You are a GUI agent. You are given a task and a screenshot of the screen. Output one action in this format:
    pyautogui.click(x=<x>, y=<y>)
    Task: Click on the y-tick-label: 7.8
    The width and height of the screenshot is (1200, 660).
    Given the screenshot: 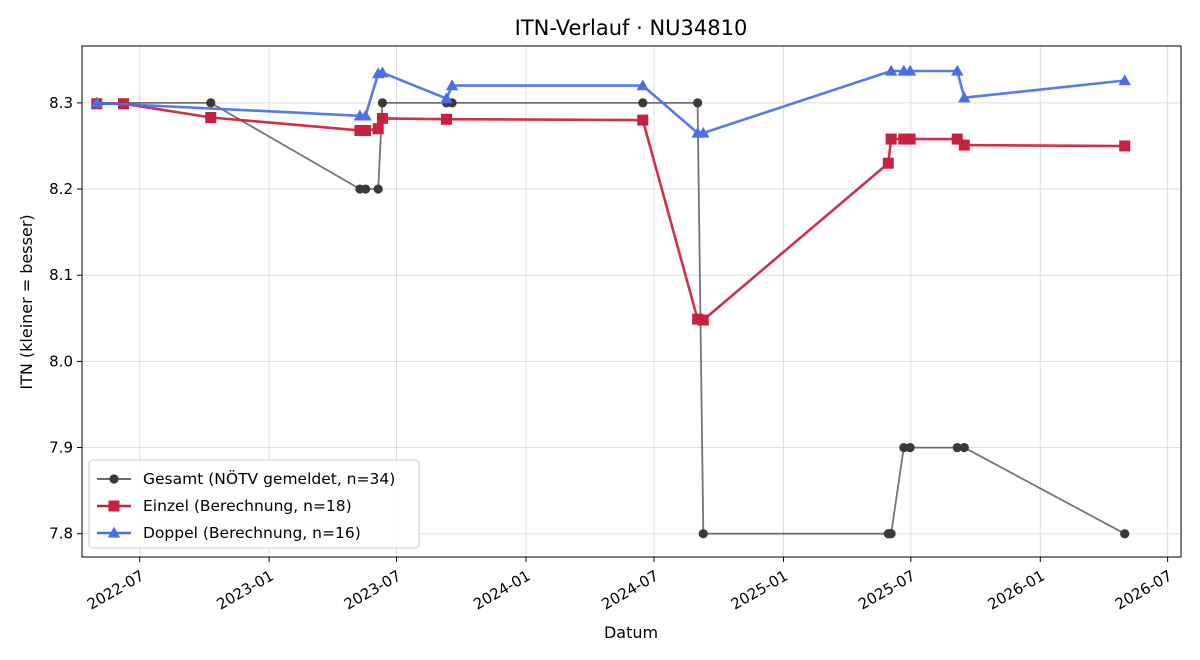 What is the action you would take?
    pyautogui.click(x=61, y=534)
    